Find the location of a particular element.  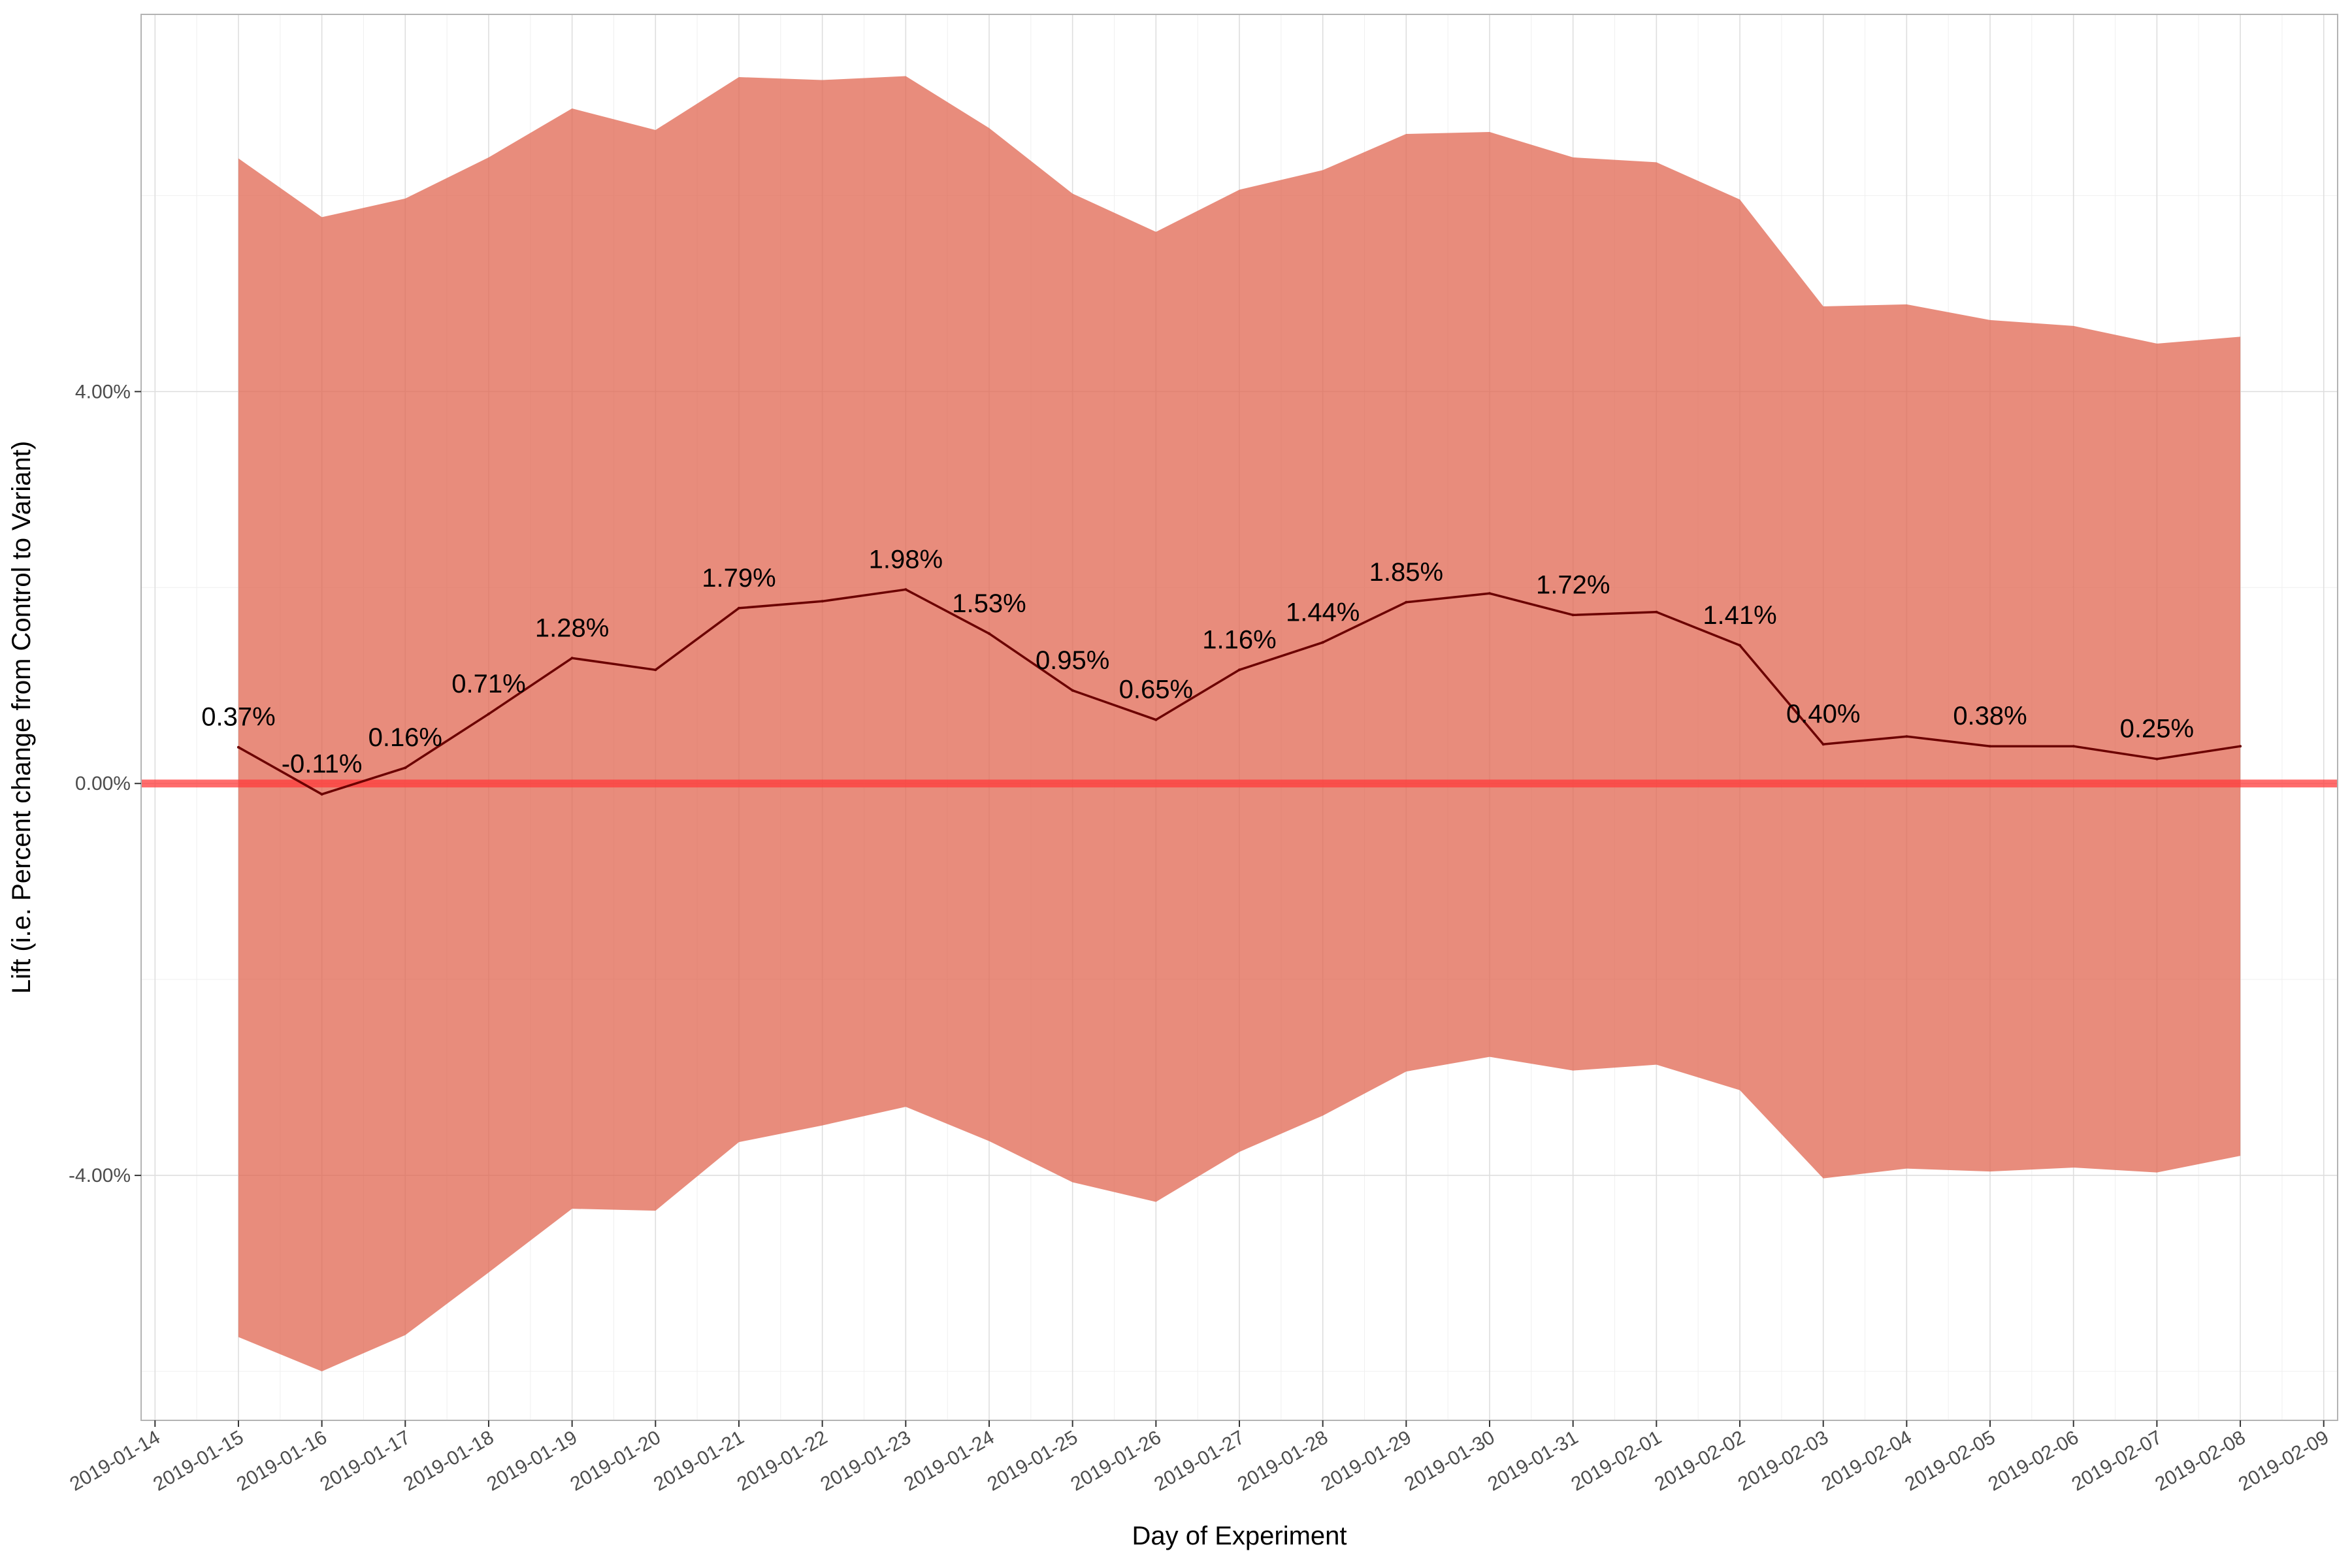

data-label: 1.28% is located at coordinates (572, 627).